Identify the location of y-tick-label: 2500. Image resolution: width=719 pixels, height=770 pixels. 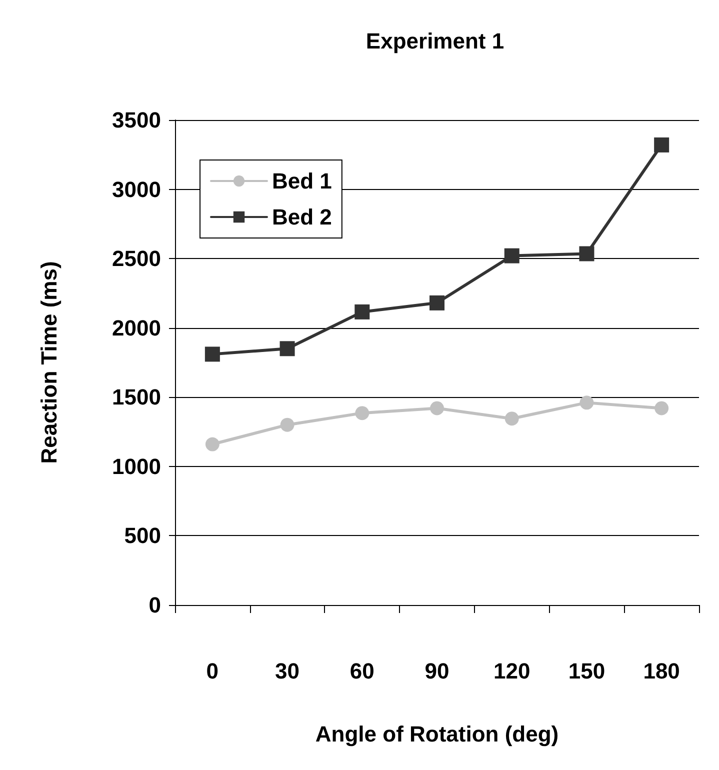
(136, 259).